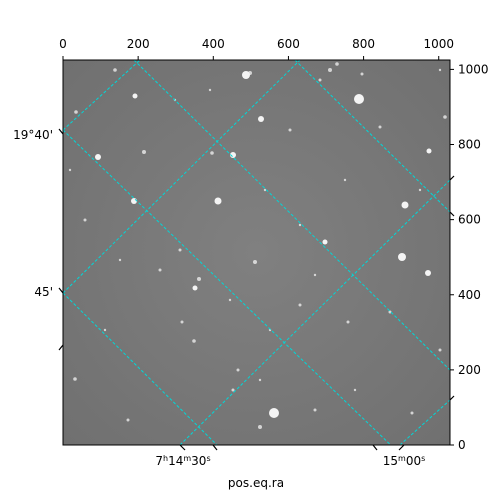 This screenshot has height=500, width=500. I want to click on top-tick-label: 400, so click(213, 44).